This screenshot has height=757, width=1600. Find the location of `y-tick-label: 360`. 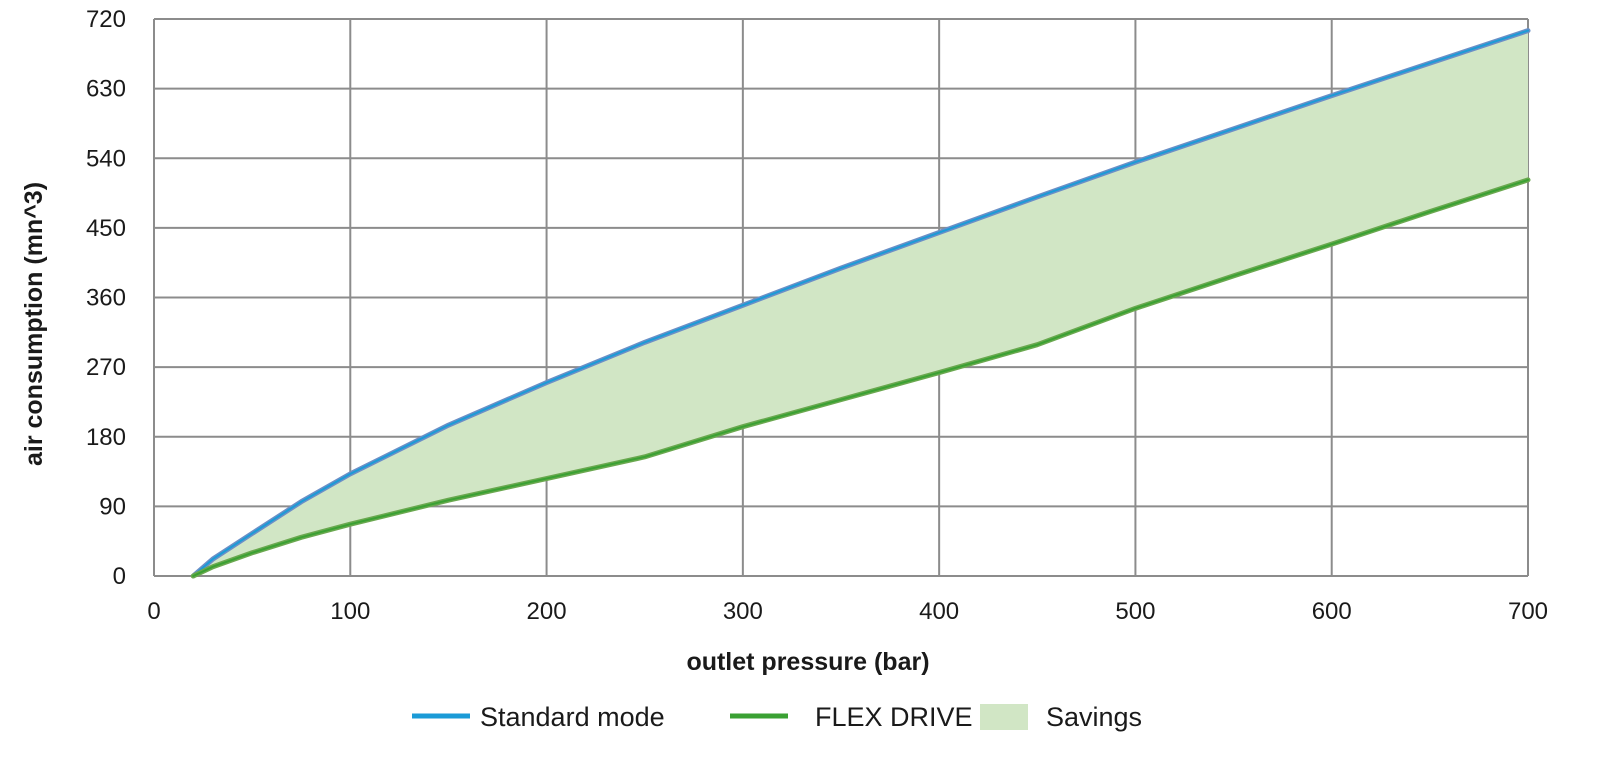

y-tick-label: 360 is located at coordinates (106, 298).